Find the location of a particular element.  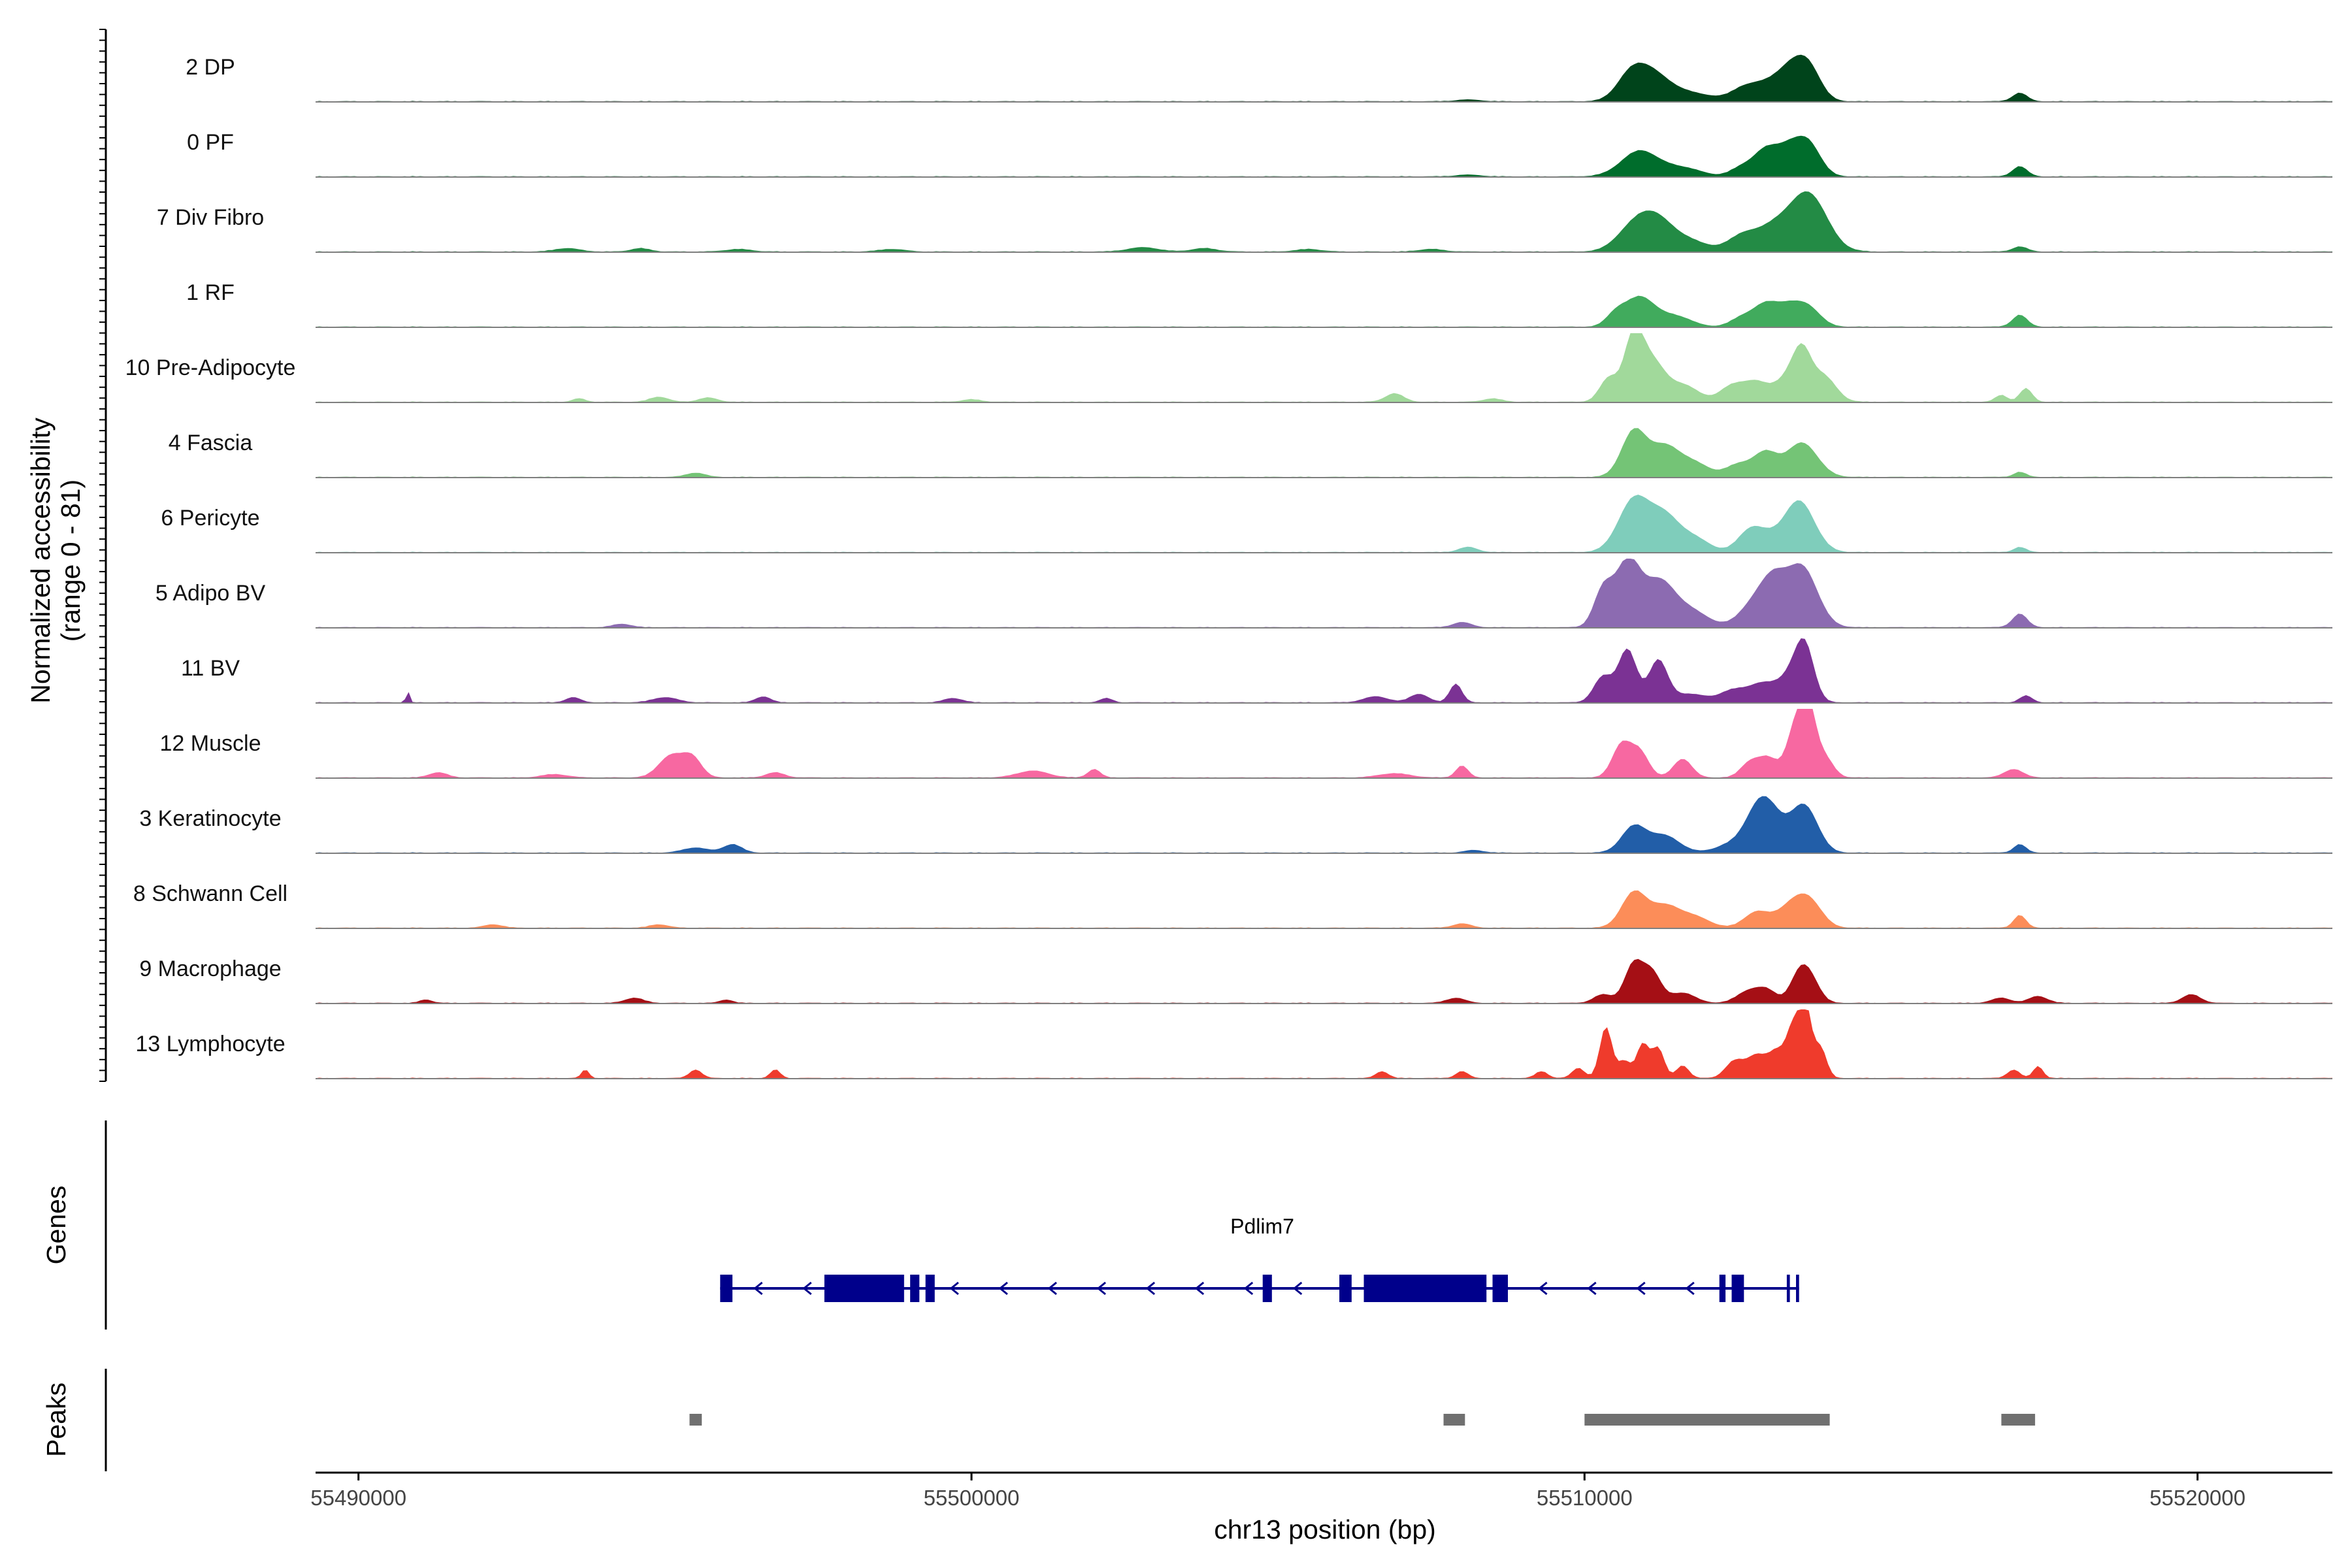

track-13: 9 Macrophage is located at coordinates (1235, 980).